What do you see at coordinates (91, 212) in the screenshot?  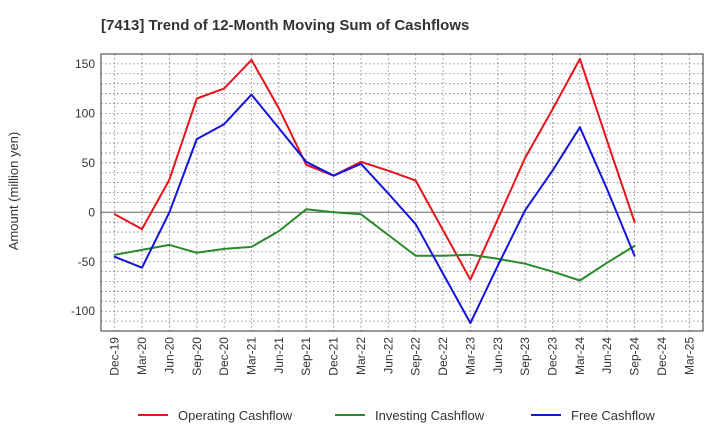 I see `y-tick-label: 0` at bounding box center [91, 212].